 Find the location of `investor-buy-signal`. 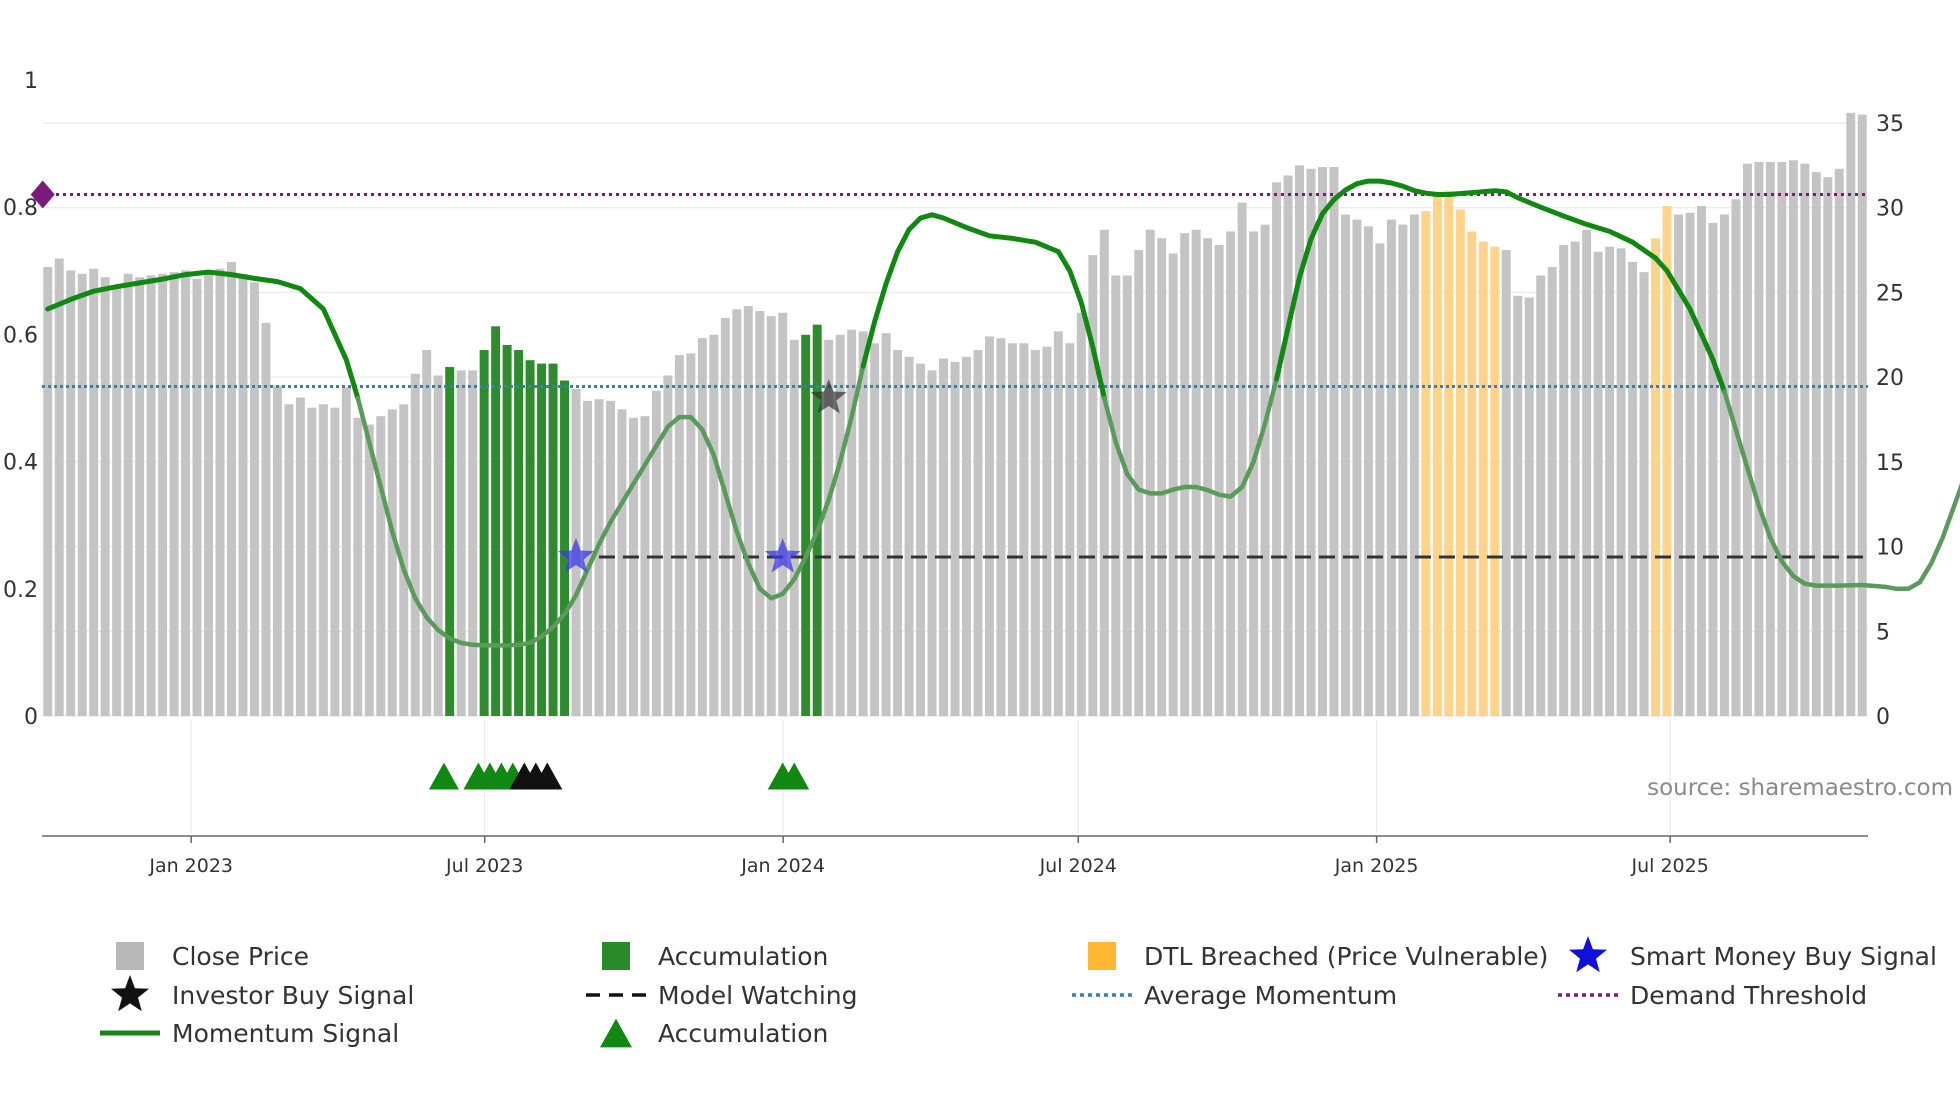

investor-buy-signal is located at coordinates (828, 396).